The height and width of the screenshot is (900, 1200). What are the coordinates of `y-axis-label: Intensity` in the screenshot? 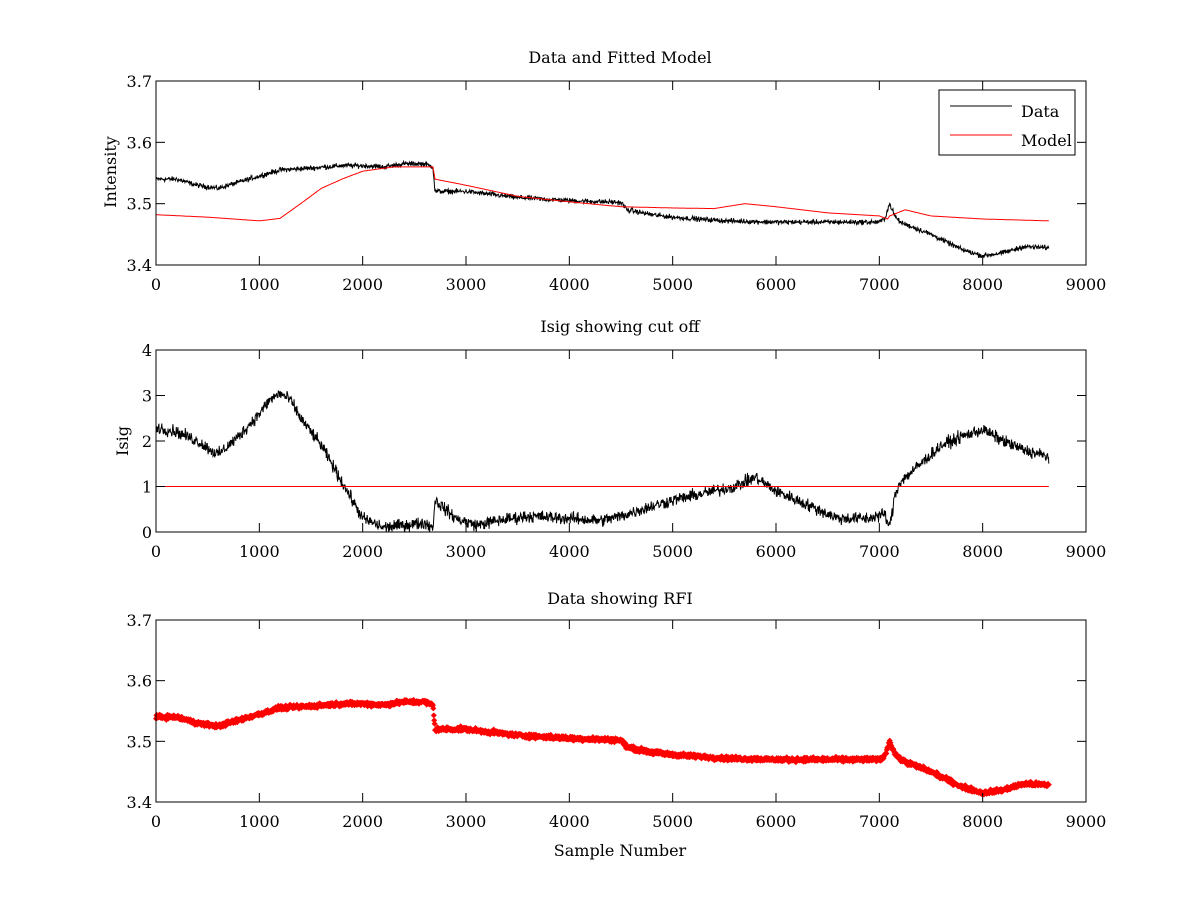 It's located at (110, 172).